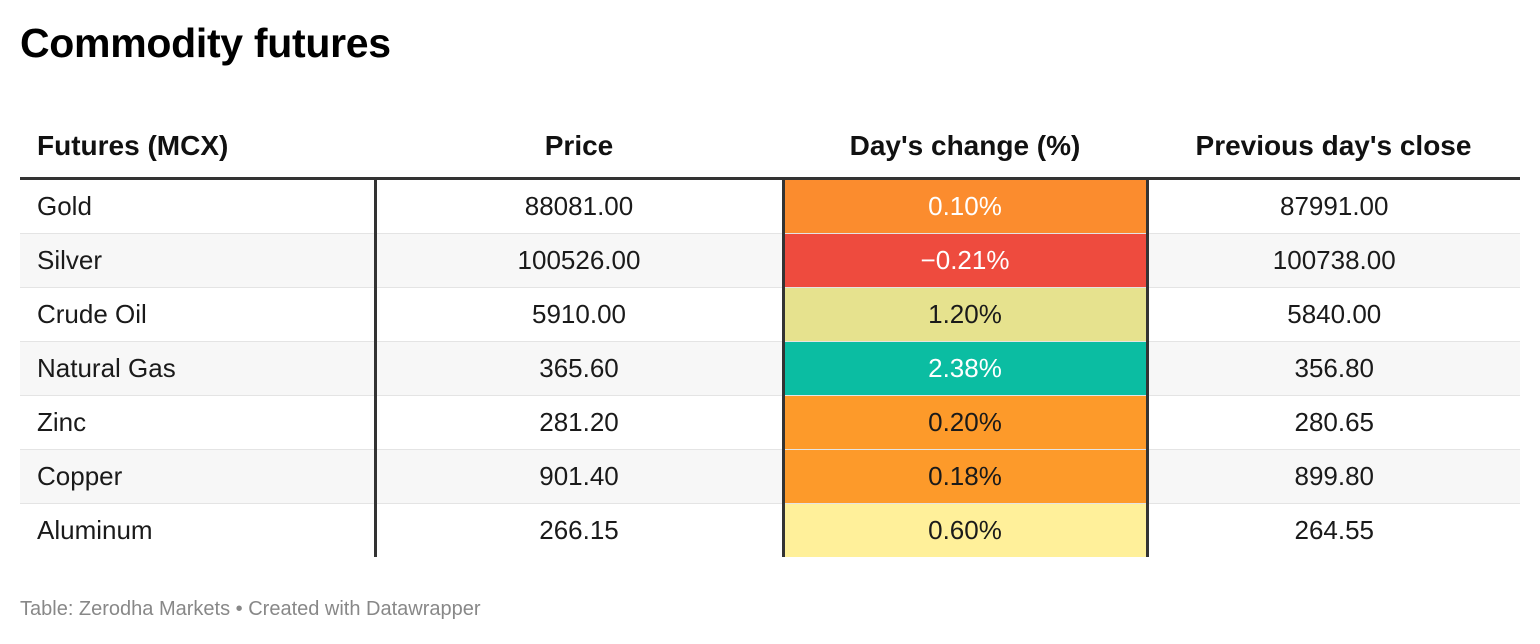  What do you see at coordinates (965, 476) in the screenshot?
I see `cell-days-change: 0.18%` at bounding box center [965, 476].